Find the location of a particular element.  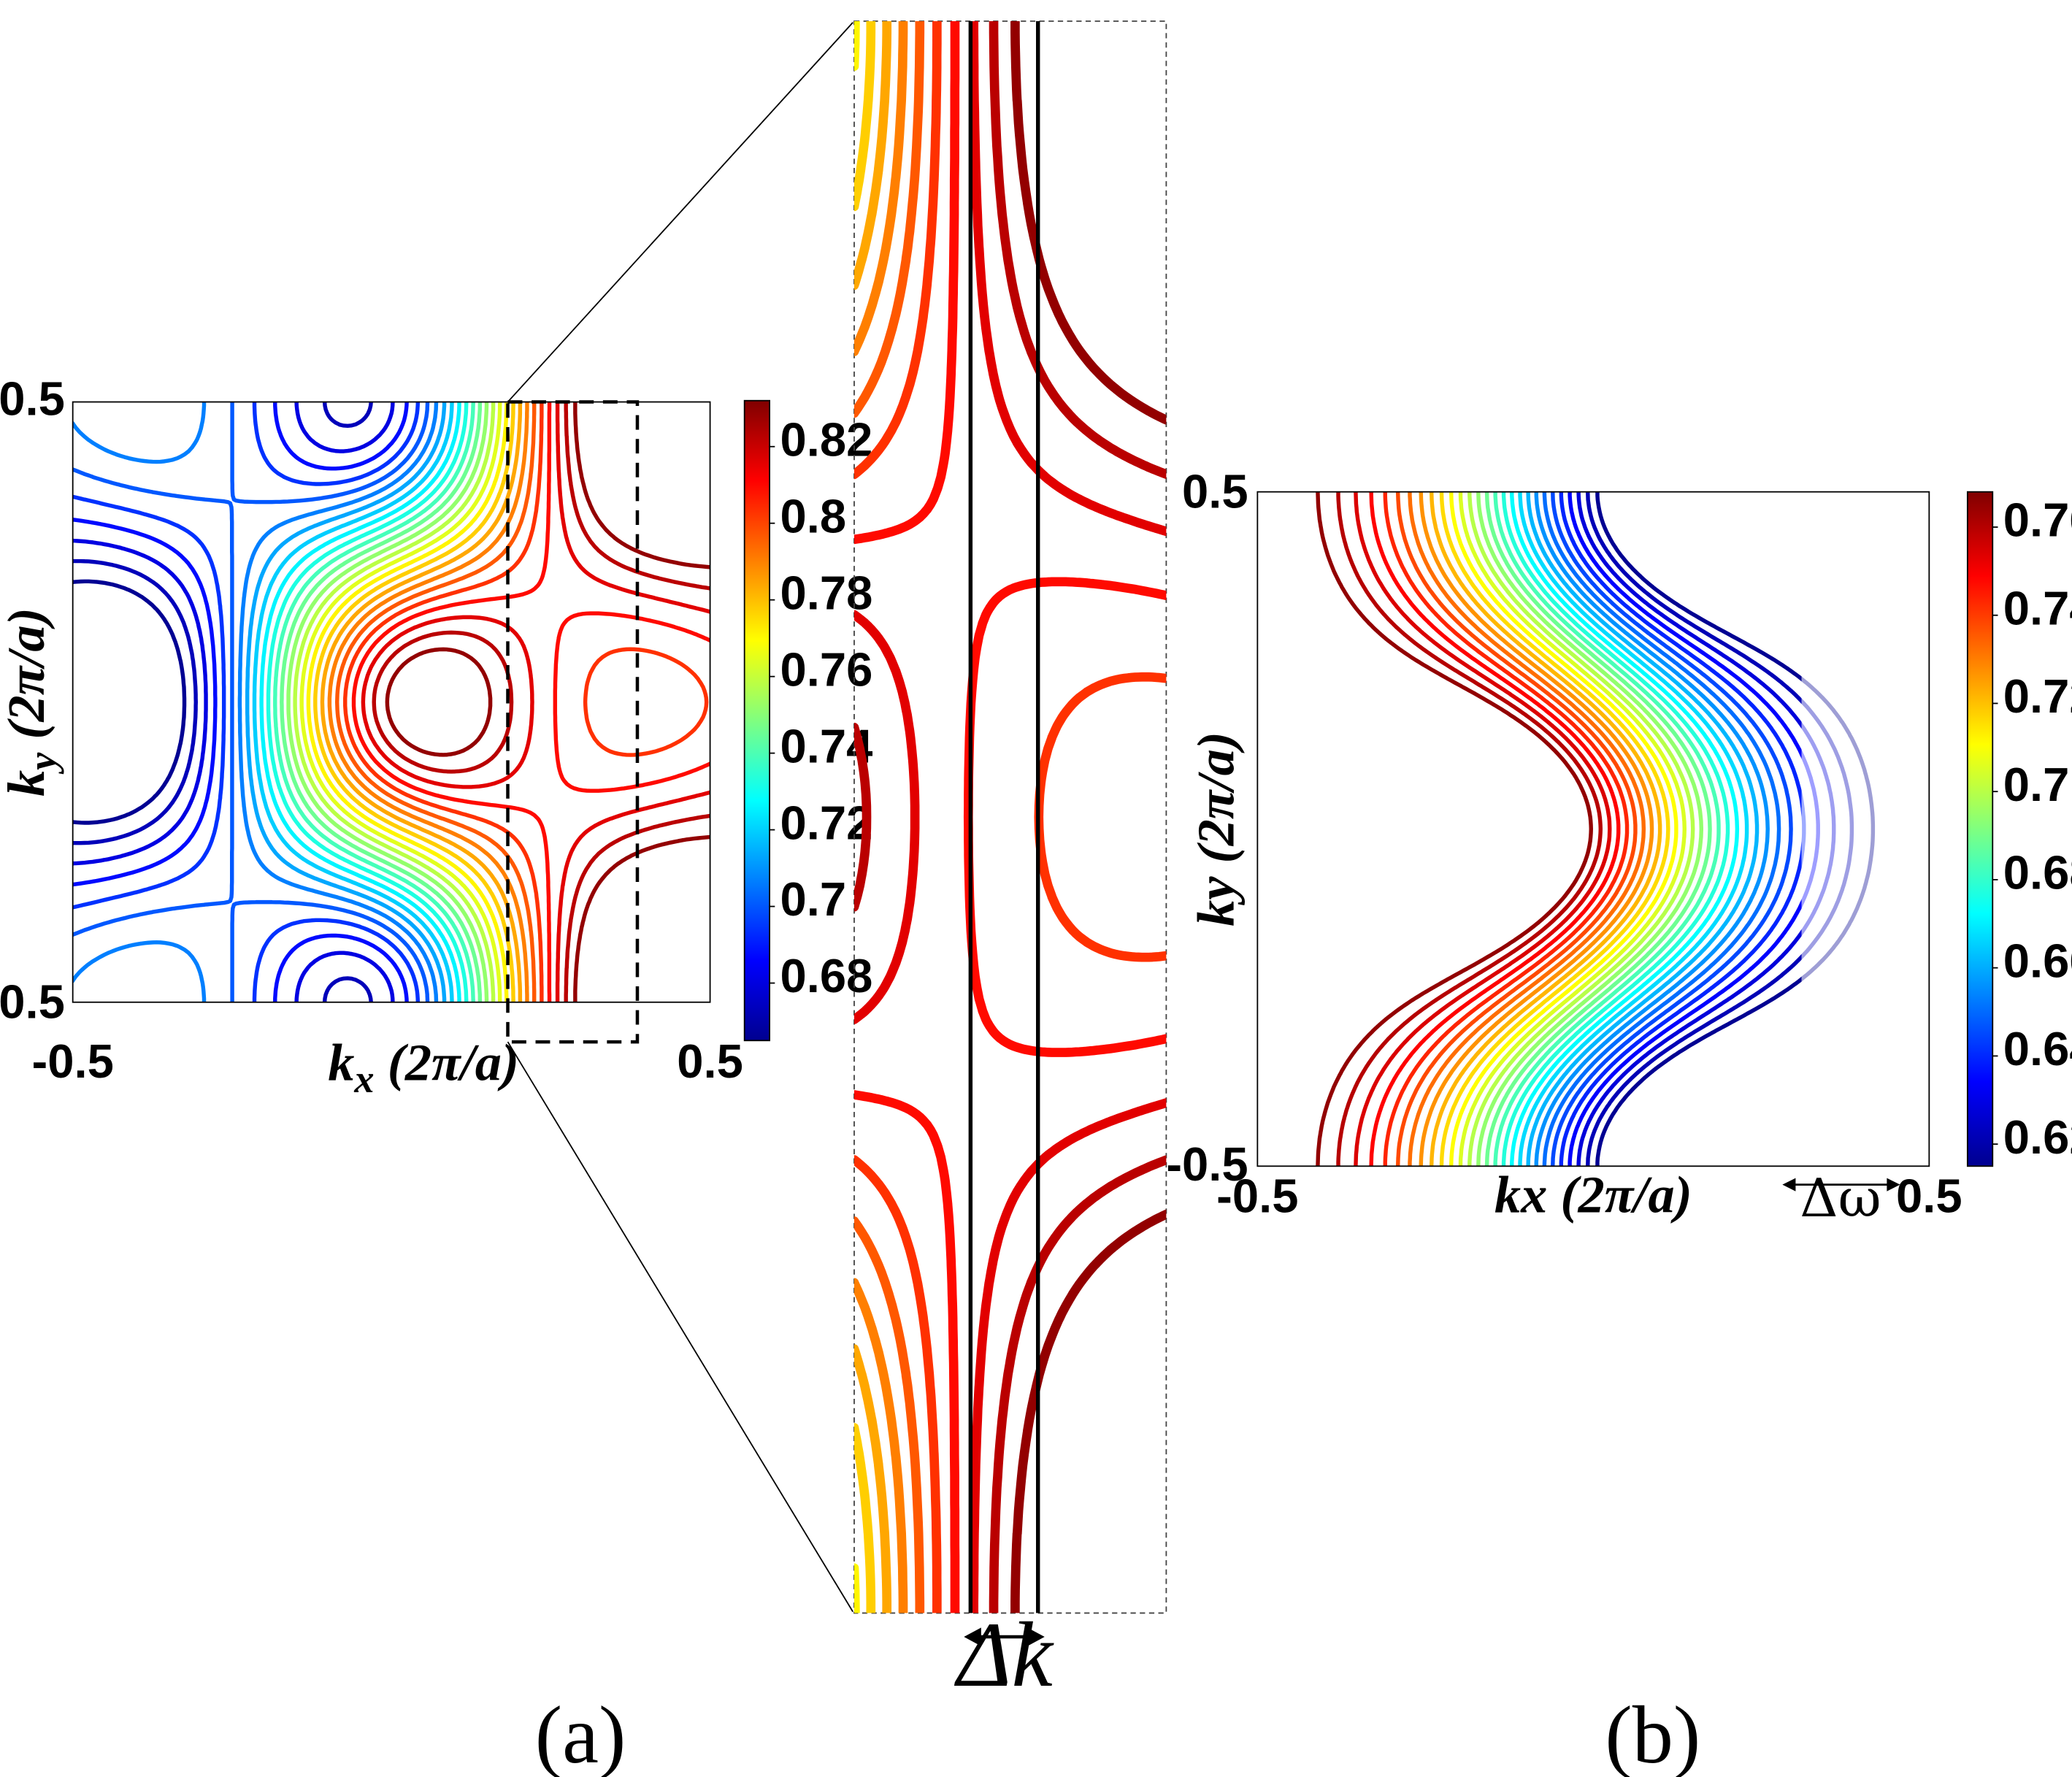

delta-k-label: Δk is located at coordinates (1003, 1655).